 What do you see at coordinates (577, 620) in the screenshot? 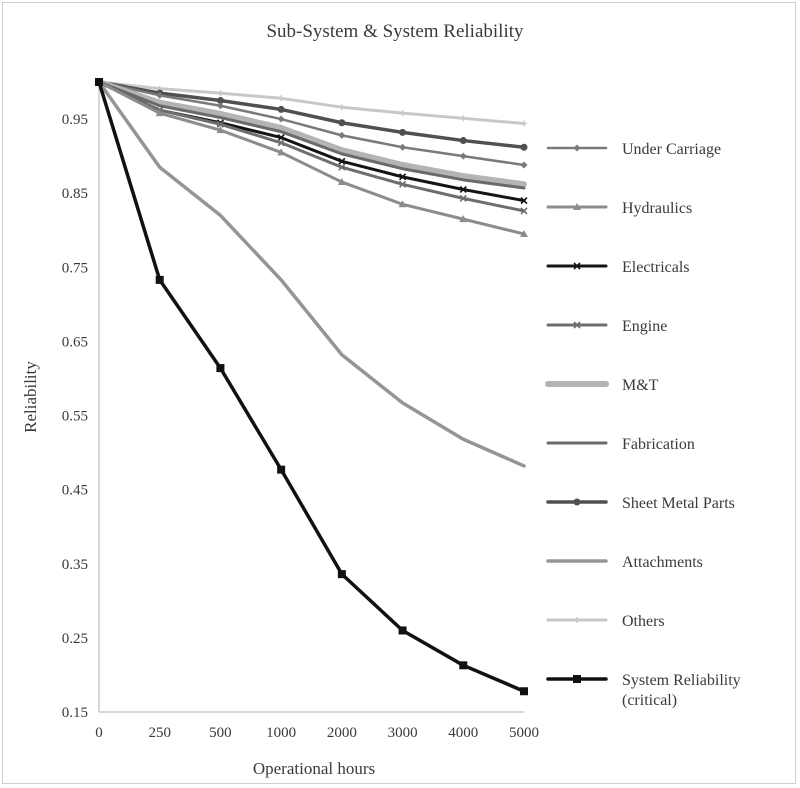
I see `legend-marker-others` at bounding box center [577, 620].